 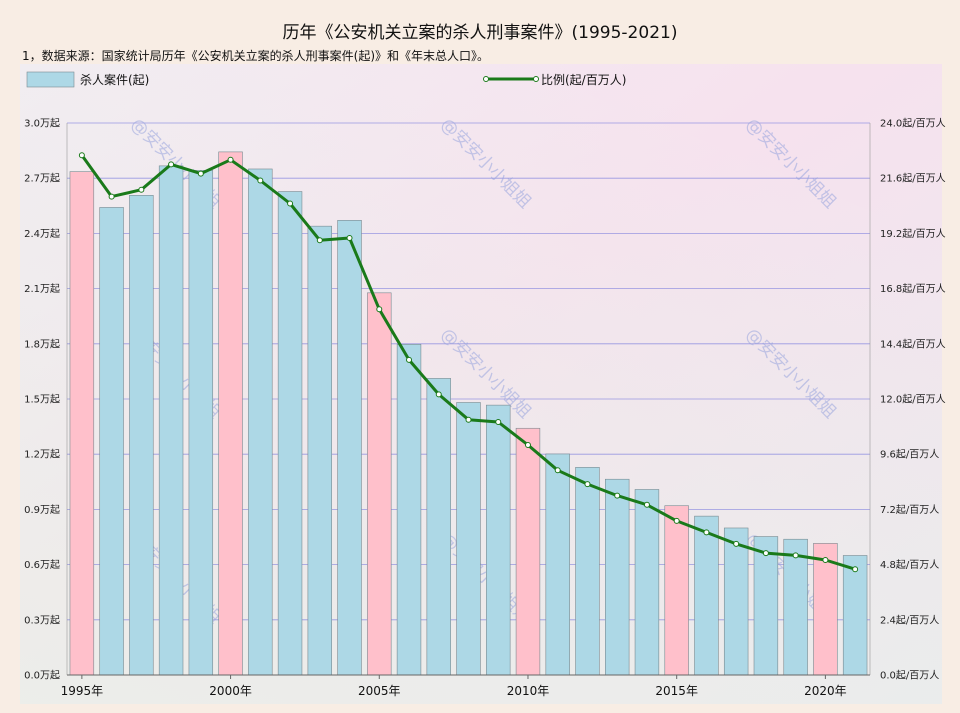 What do you see at coordinates (42, 565) in the screenshot?
I see `y-left-tick-label: 0.6万起` at bounding box center [42, 565].